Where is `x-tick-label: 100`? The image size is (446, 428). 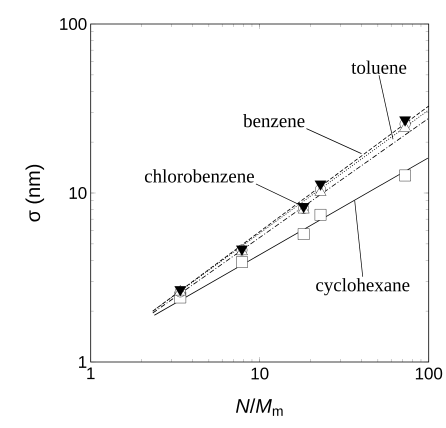
x-tick-label: 100 is located at coordinates (429, 374).